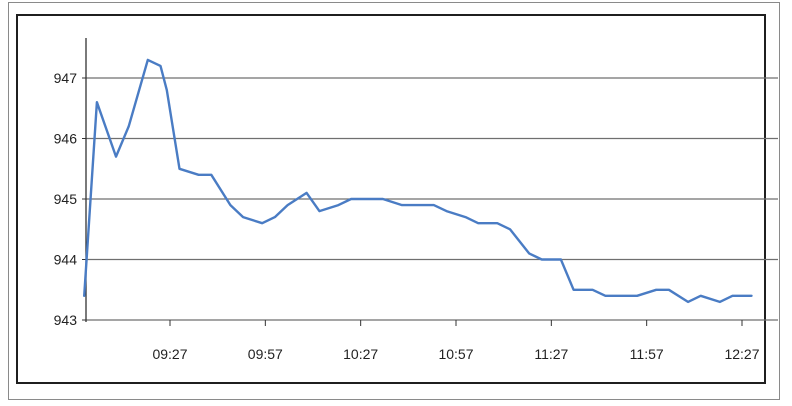 The height and width of the screenshot is (406, 792). Describe the element at coordinates (66, 320) in the screenshot. I see `y-tick-label: 943` at that location.